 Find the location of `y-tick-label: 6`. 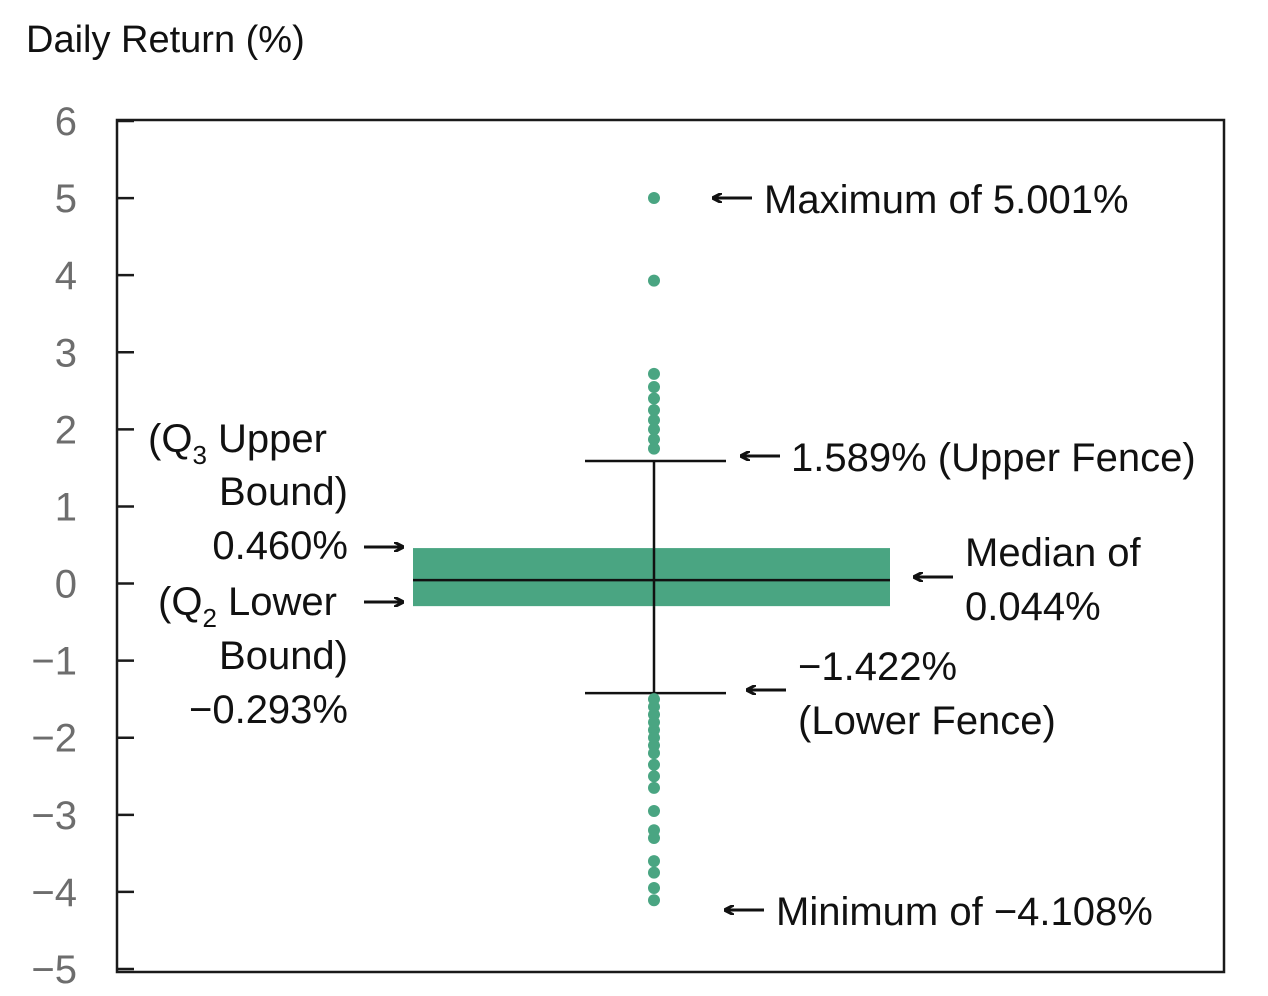

y-tick-label: 6 is located at coordinates (66, 122).